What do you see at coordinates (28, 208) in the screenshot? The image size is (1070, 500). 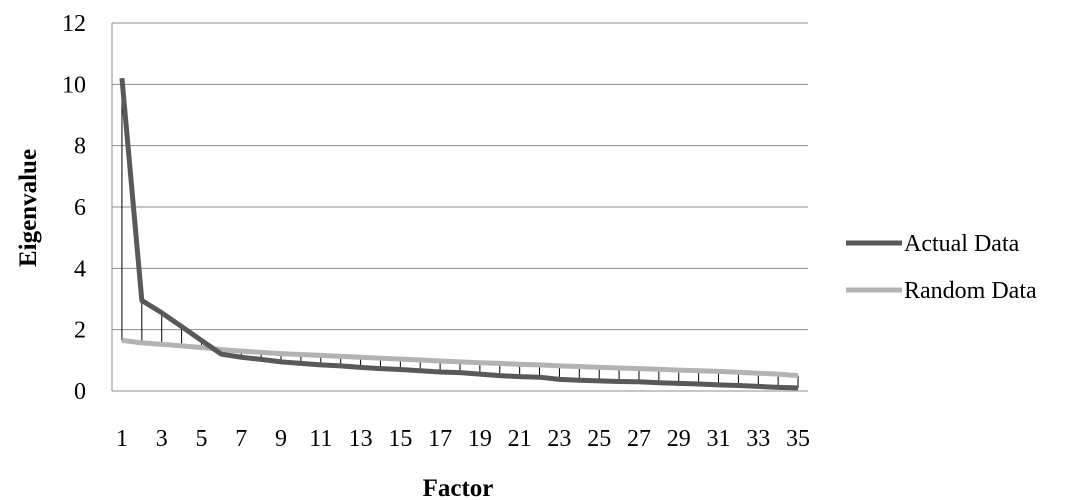 I see `y-axis-title: Eigenvalue` at bounding box center [28, 208].